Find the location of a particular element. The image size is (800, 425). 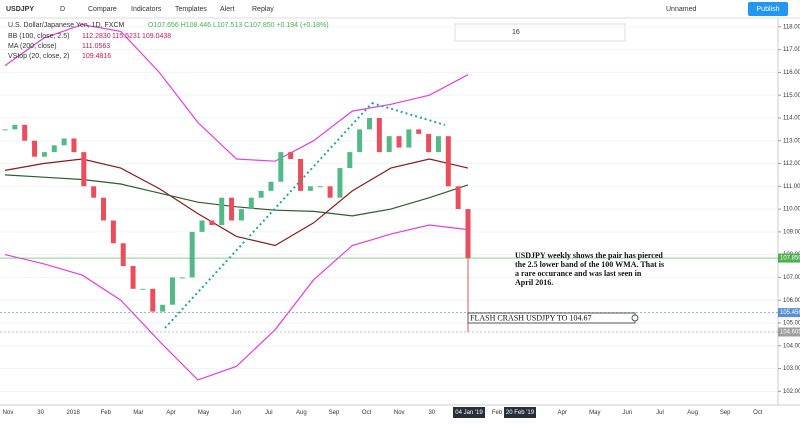

toolbar-button: Indicators is located at coordinates (146, 9).